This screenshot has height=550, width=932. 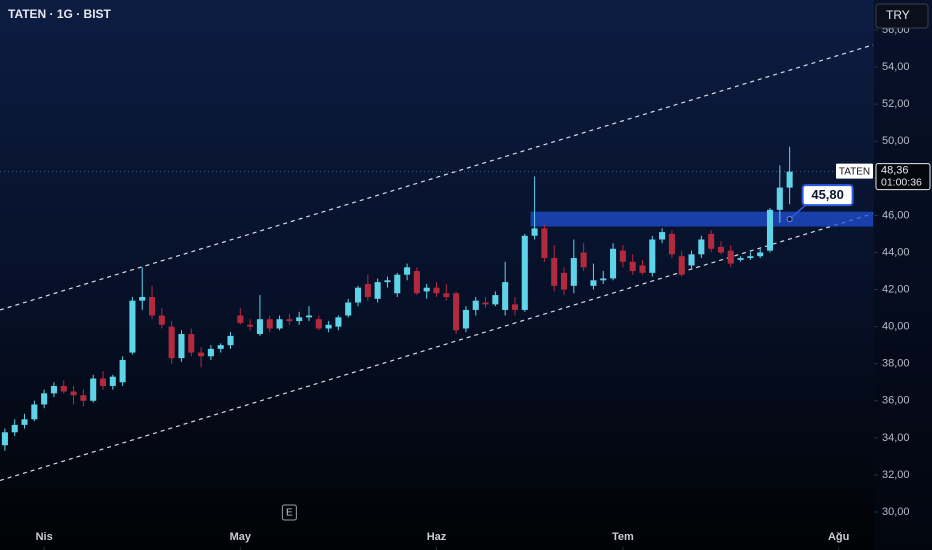 What do you see at coordinates (854, 171) in the screenshot?
I see `symbol-label: TATEN` at bounding box center [854, 171].